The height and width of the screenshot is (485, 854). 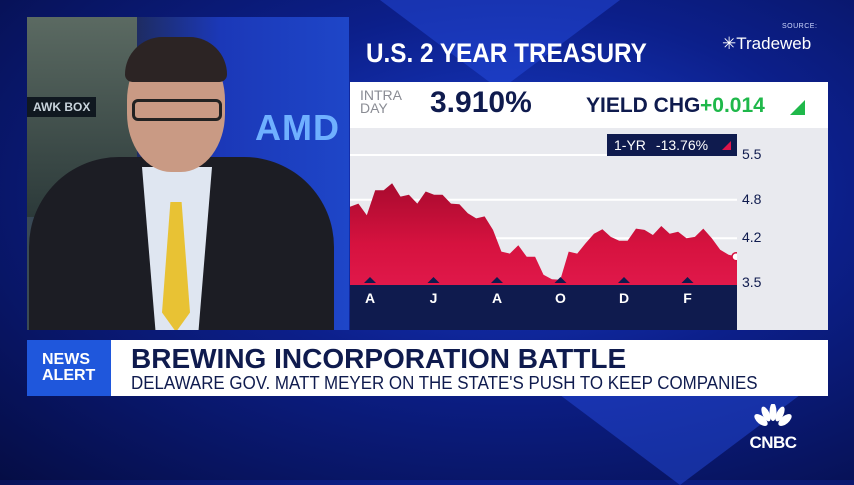 What do you see at coordinates (176, 59) in the screenshot?
I see `person-hair` at bounding box center [176, 59].